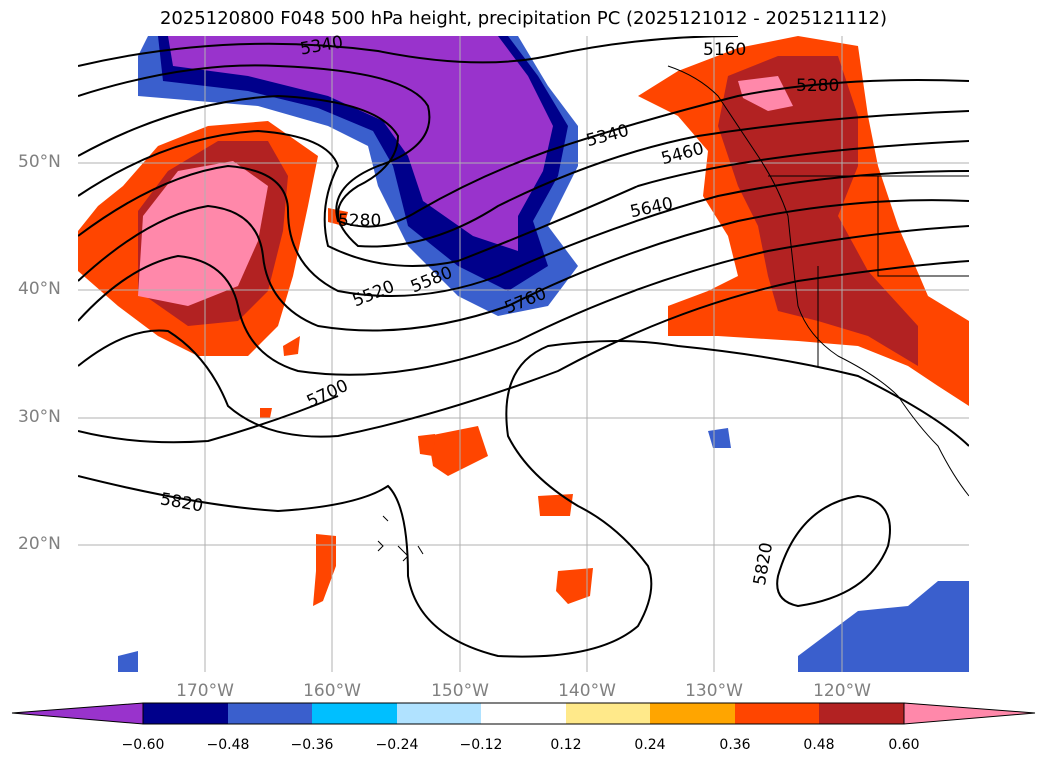  What do you see at coordinates (904, 745) in the screenshot?
I see `colorbar-tick: 0.60` at bounding box center [904, 745].